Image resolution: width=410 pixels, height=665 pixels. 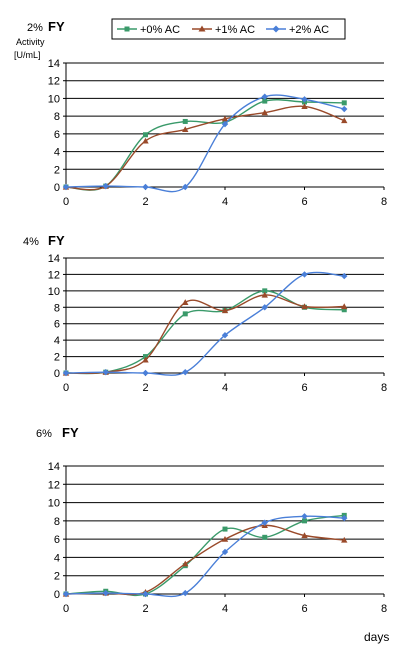 I want to click on legend-entry-2: +2% AC, so click(x=297, y=30).